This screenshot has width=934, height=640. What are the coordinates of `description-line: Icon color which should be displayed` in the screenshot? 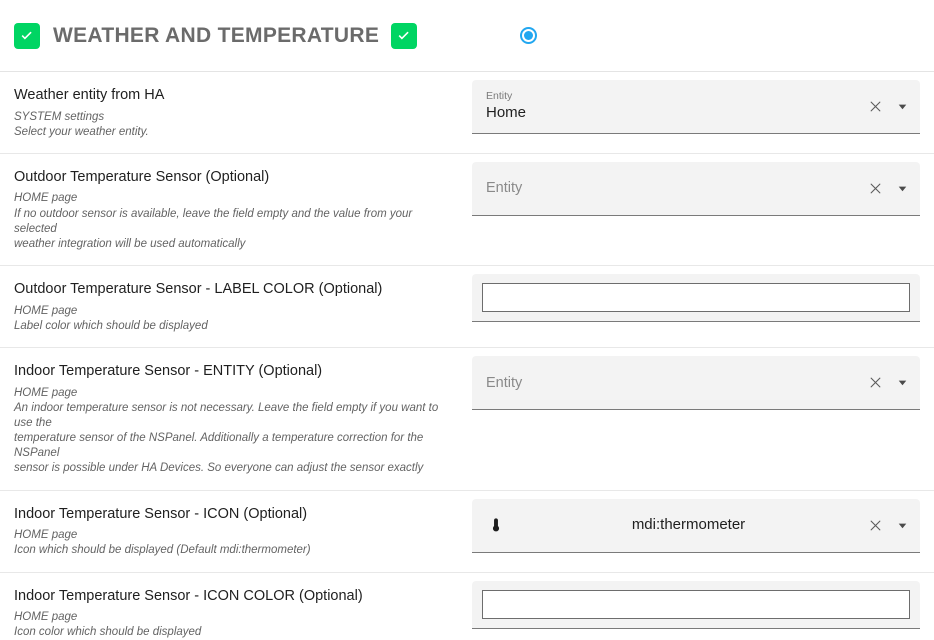 It's located at (108, 632).